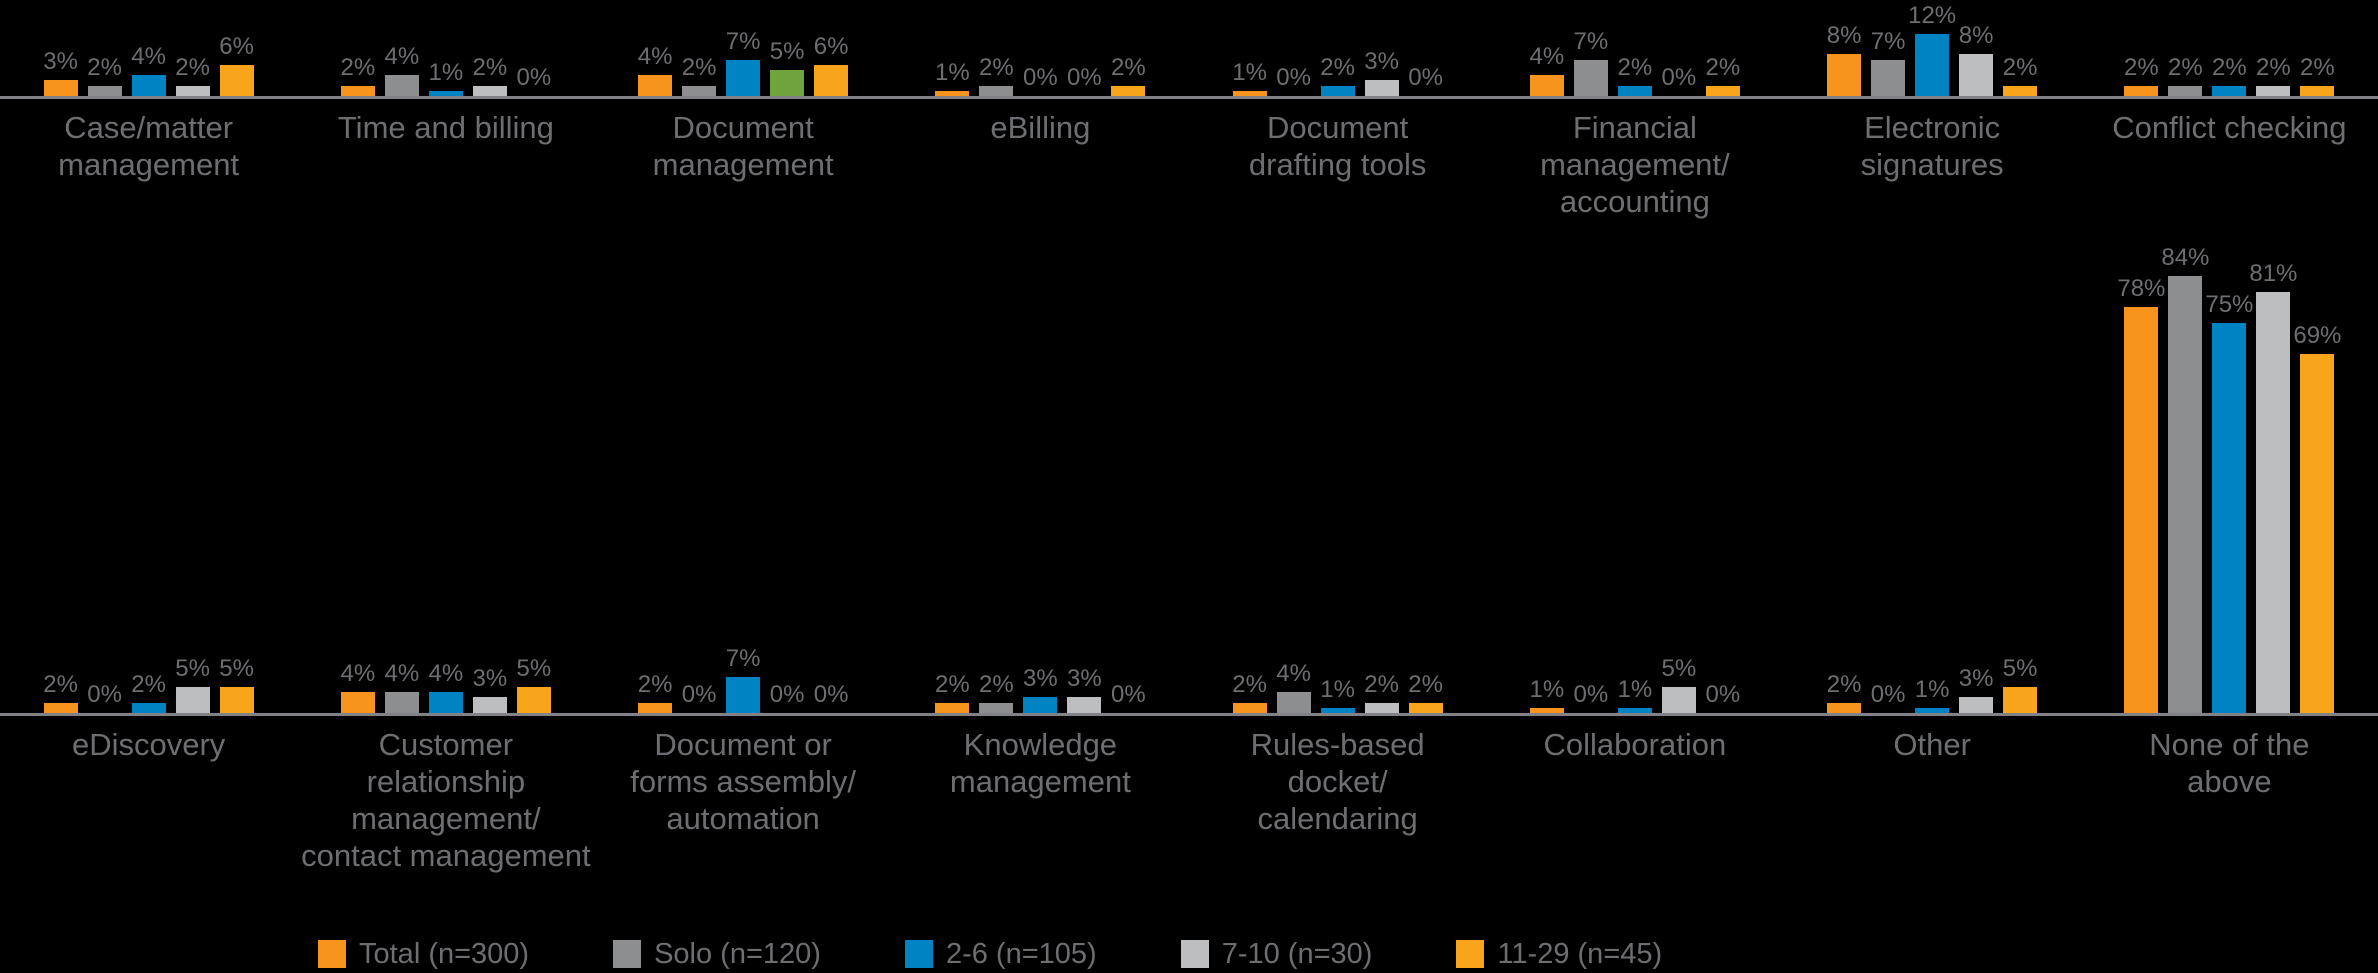  I want to click on bar-slot: 81%, so click(2273, 487).